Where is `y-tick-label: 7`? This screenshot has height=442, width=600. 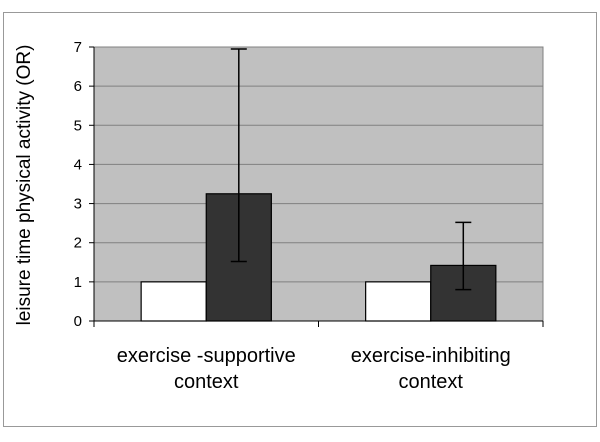
y-tick-label: 7 is located at coordinates (78, 47).